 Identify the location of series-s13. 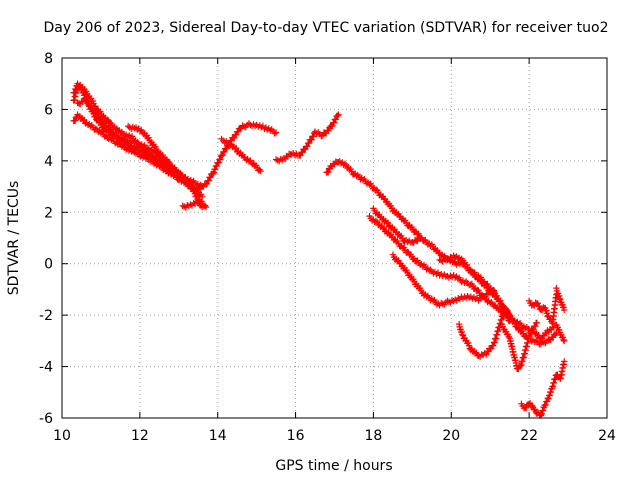
(498, 300).